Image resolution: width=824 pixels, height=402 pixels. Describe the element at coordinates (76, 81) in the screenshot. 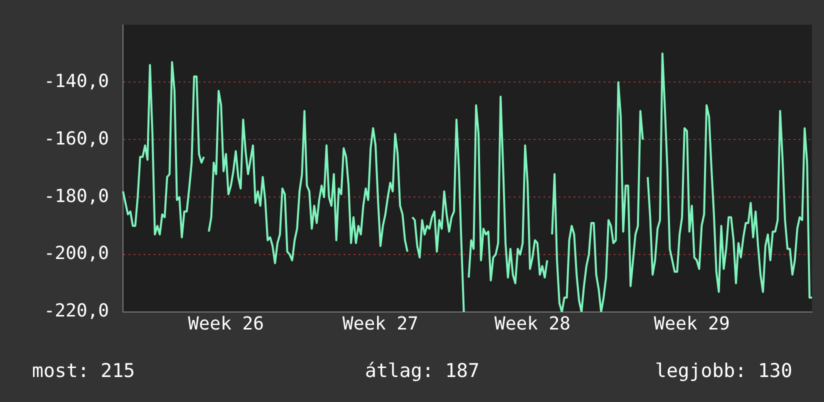

I see `y-tick-label: -140,0` at that location.